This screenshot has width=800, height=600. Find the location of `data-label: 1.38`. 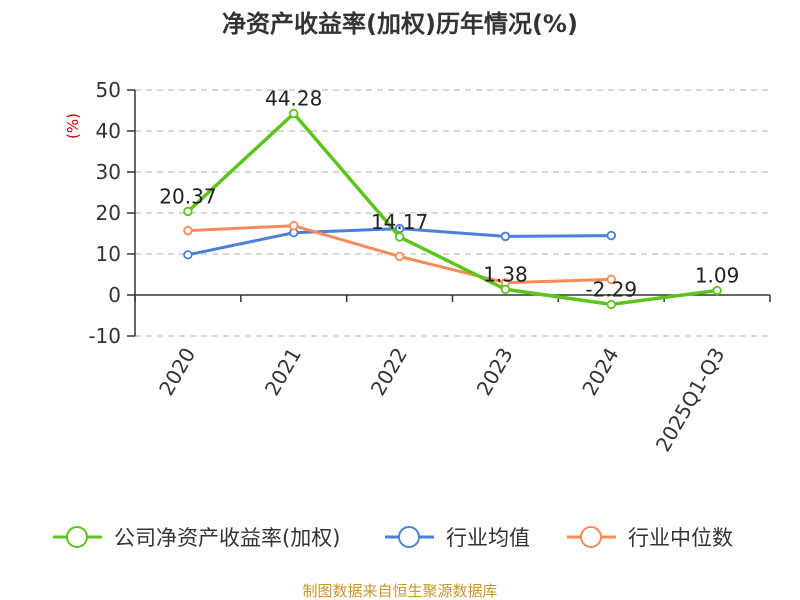

data-label: 1.38 is located at coordinates (505, 274).